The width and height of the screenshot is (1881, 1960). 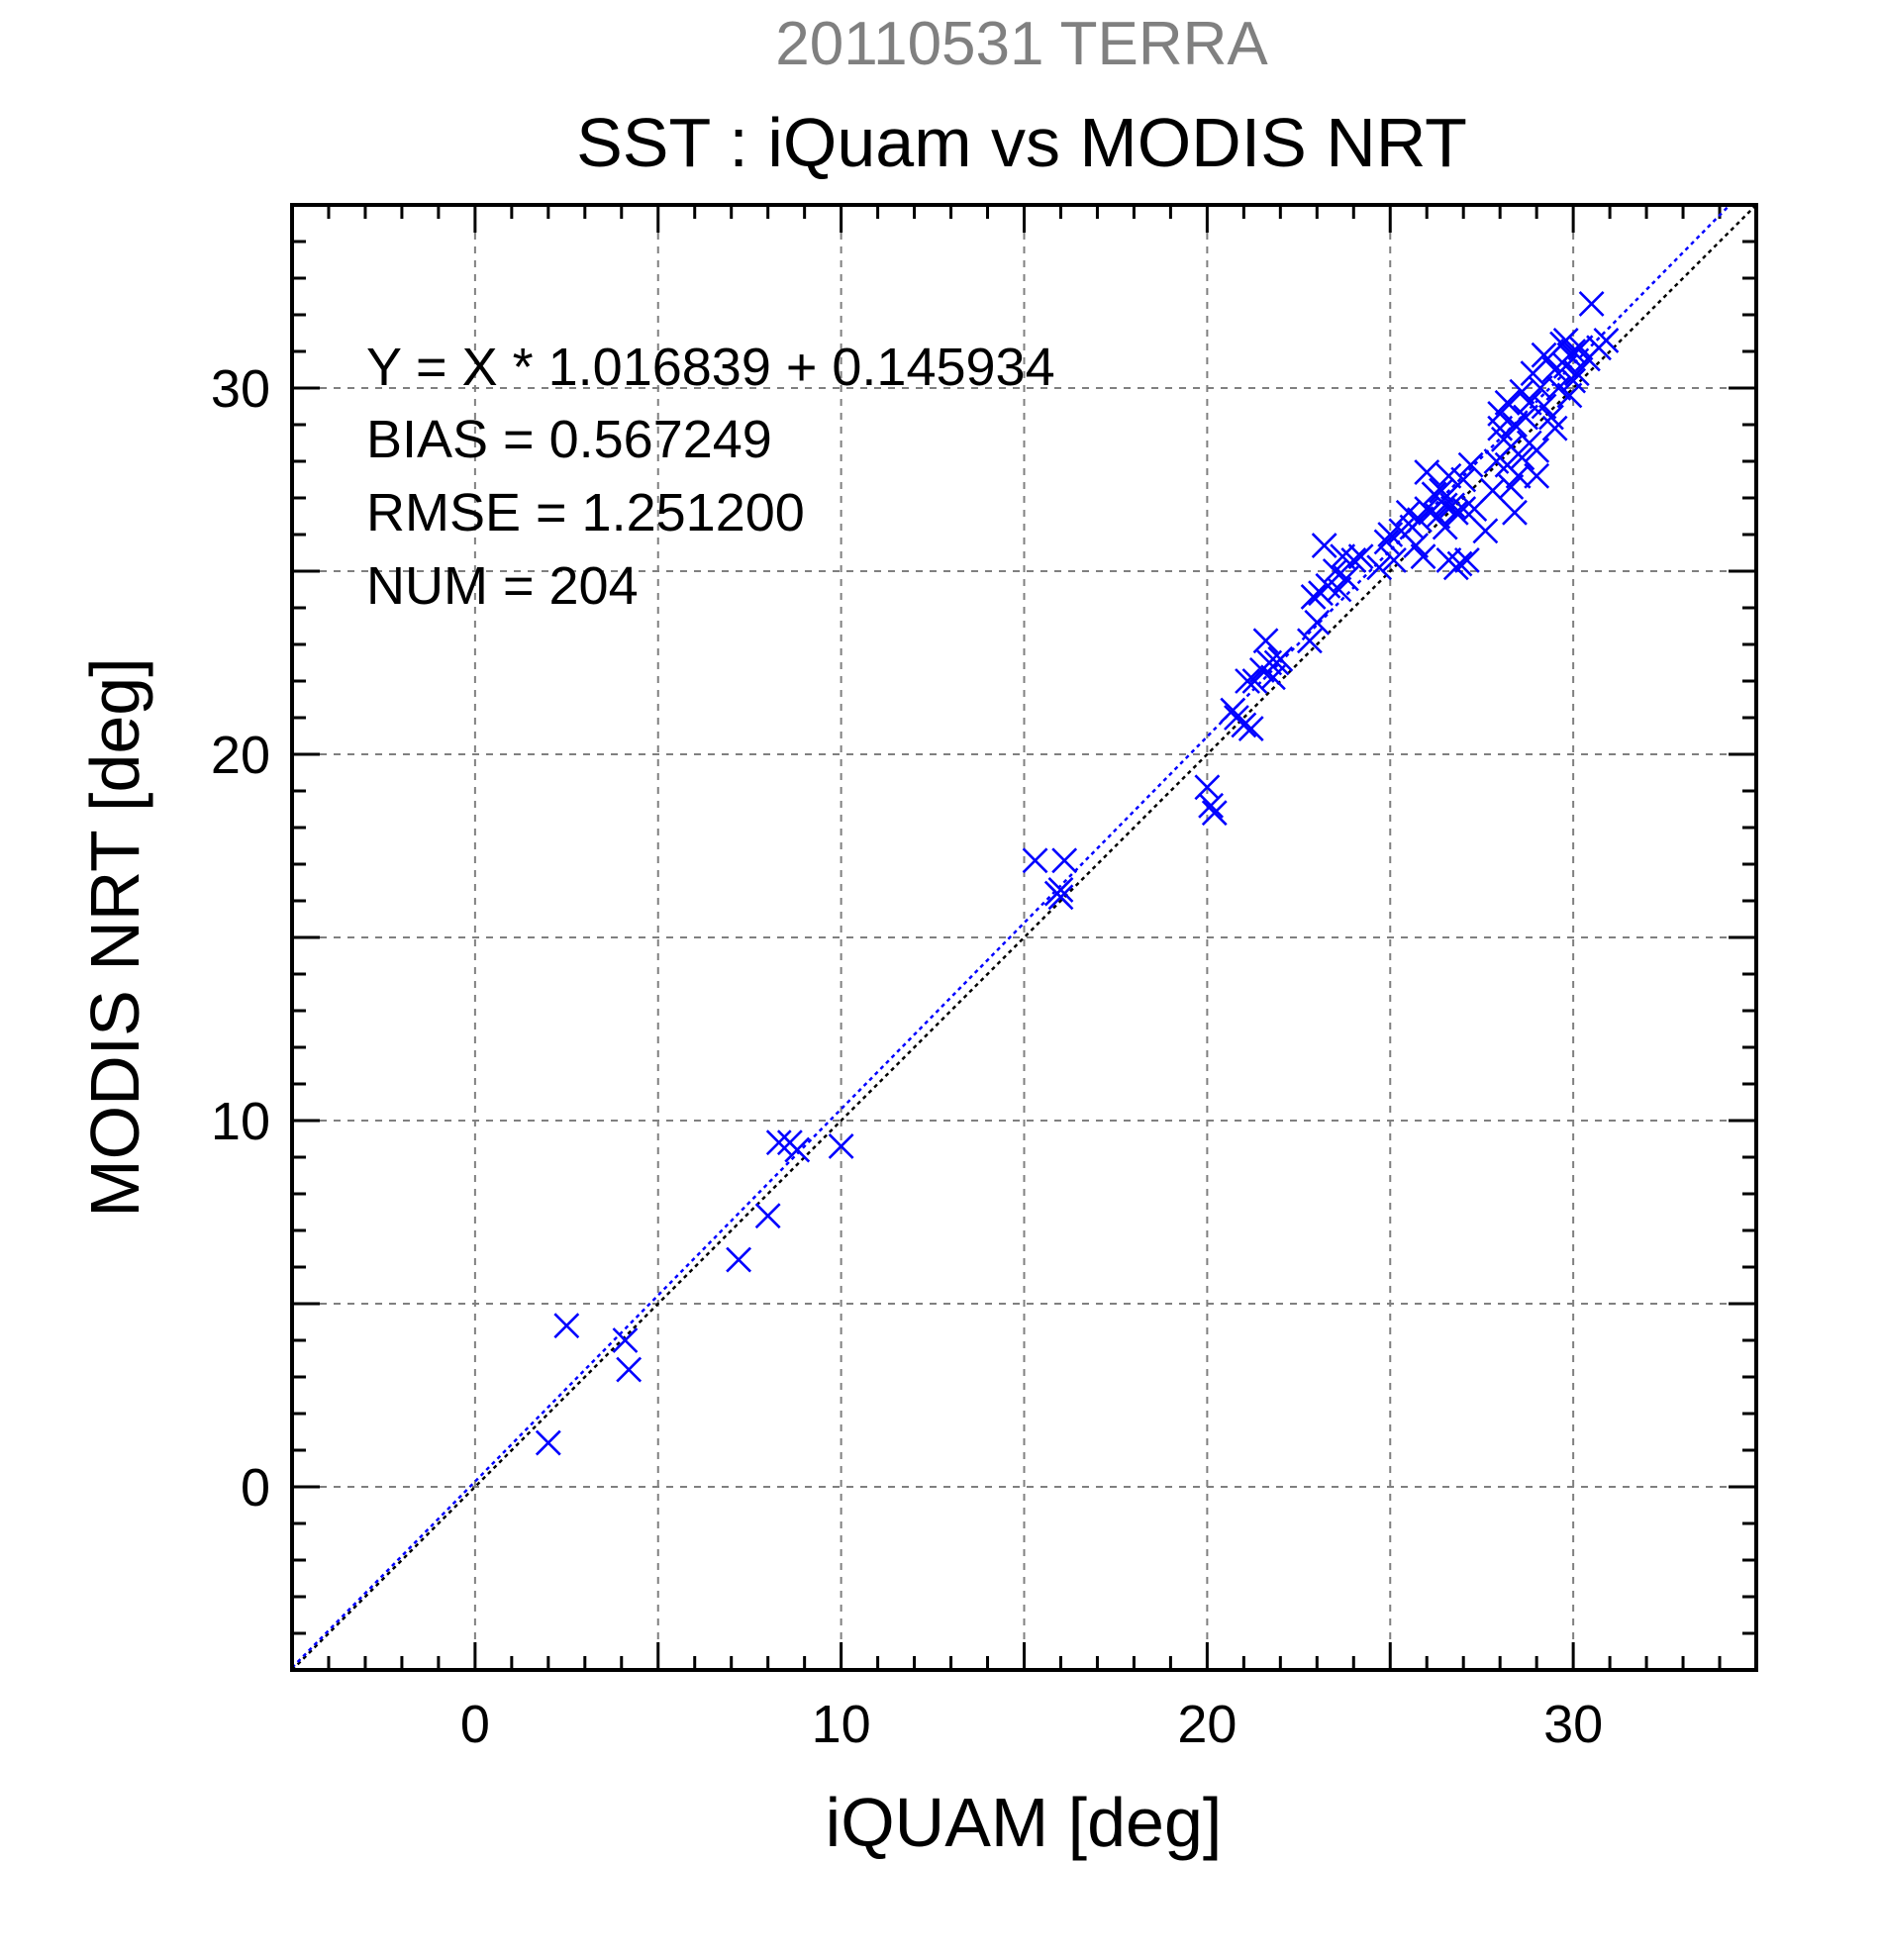 I want to click on x-tick-label: 20, so click(x=1207, y=1724).